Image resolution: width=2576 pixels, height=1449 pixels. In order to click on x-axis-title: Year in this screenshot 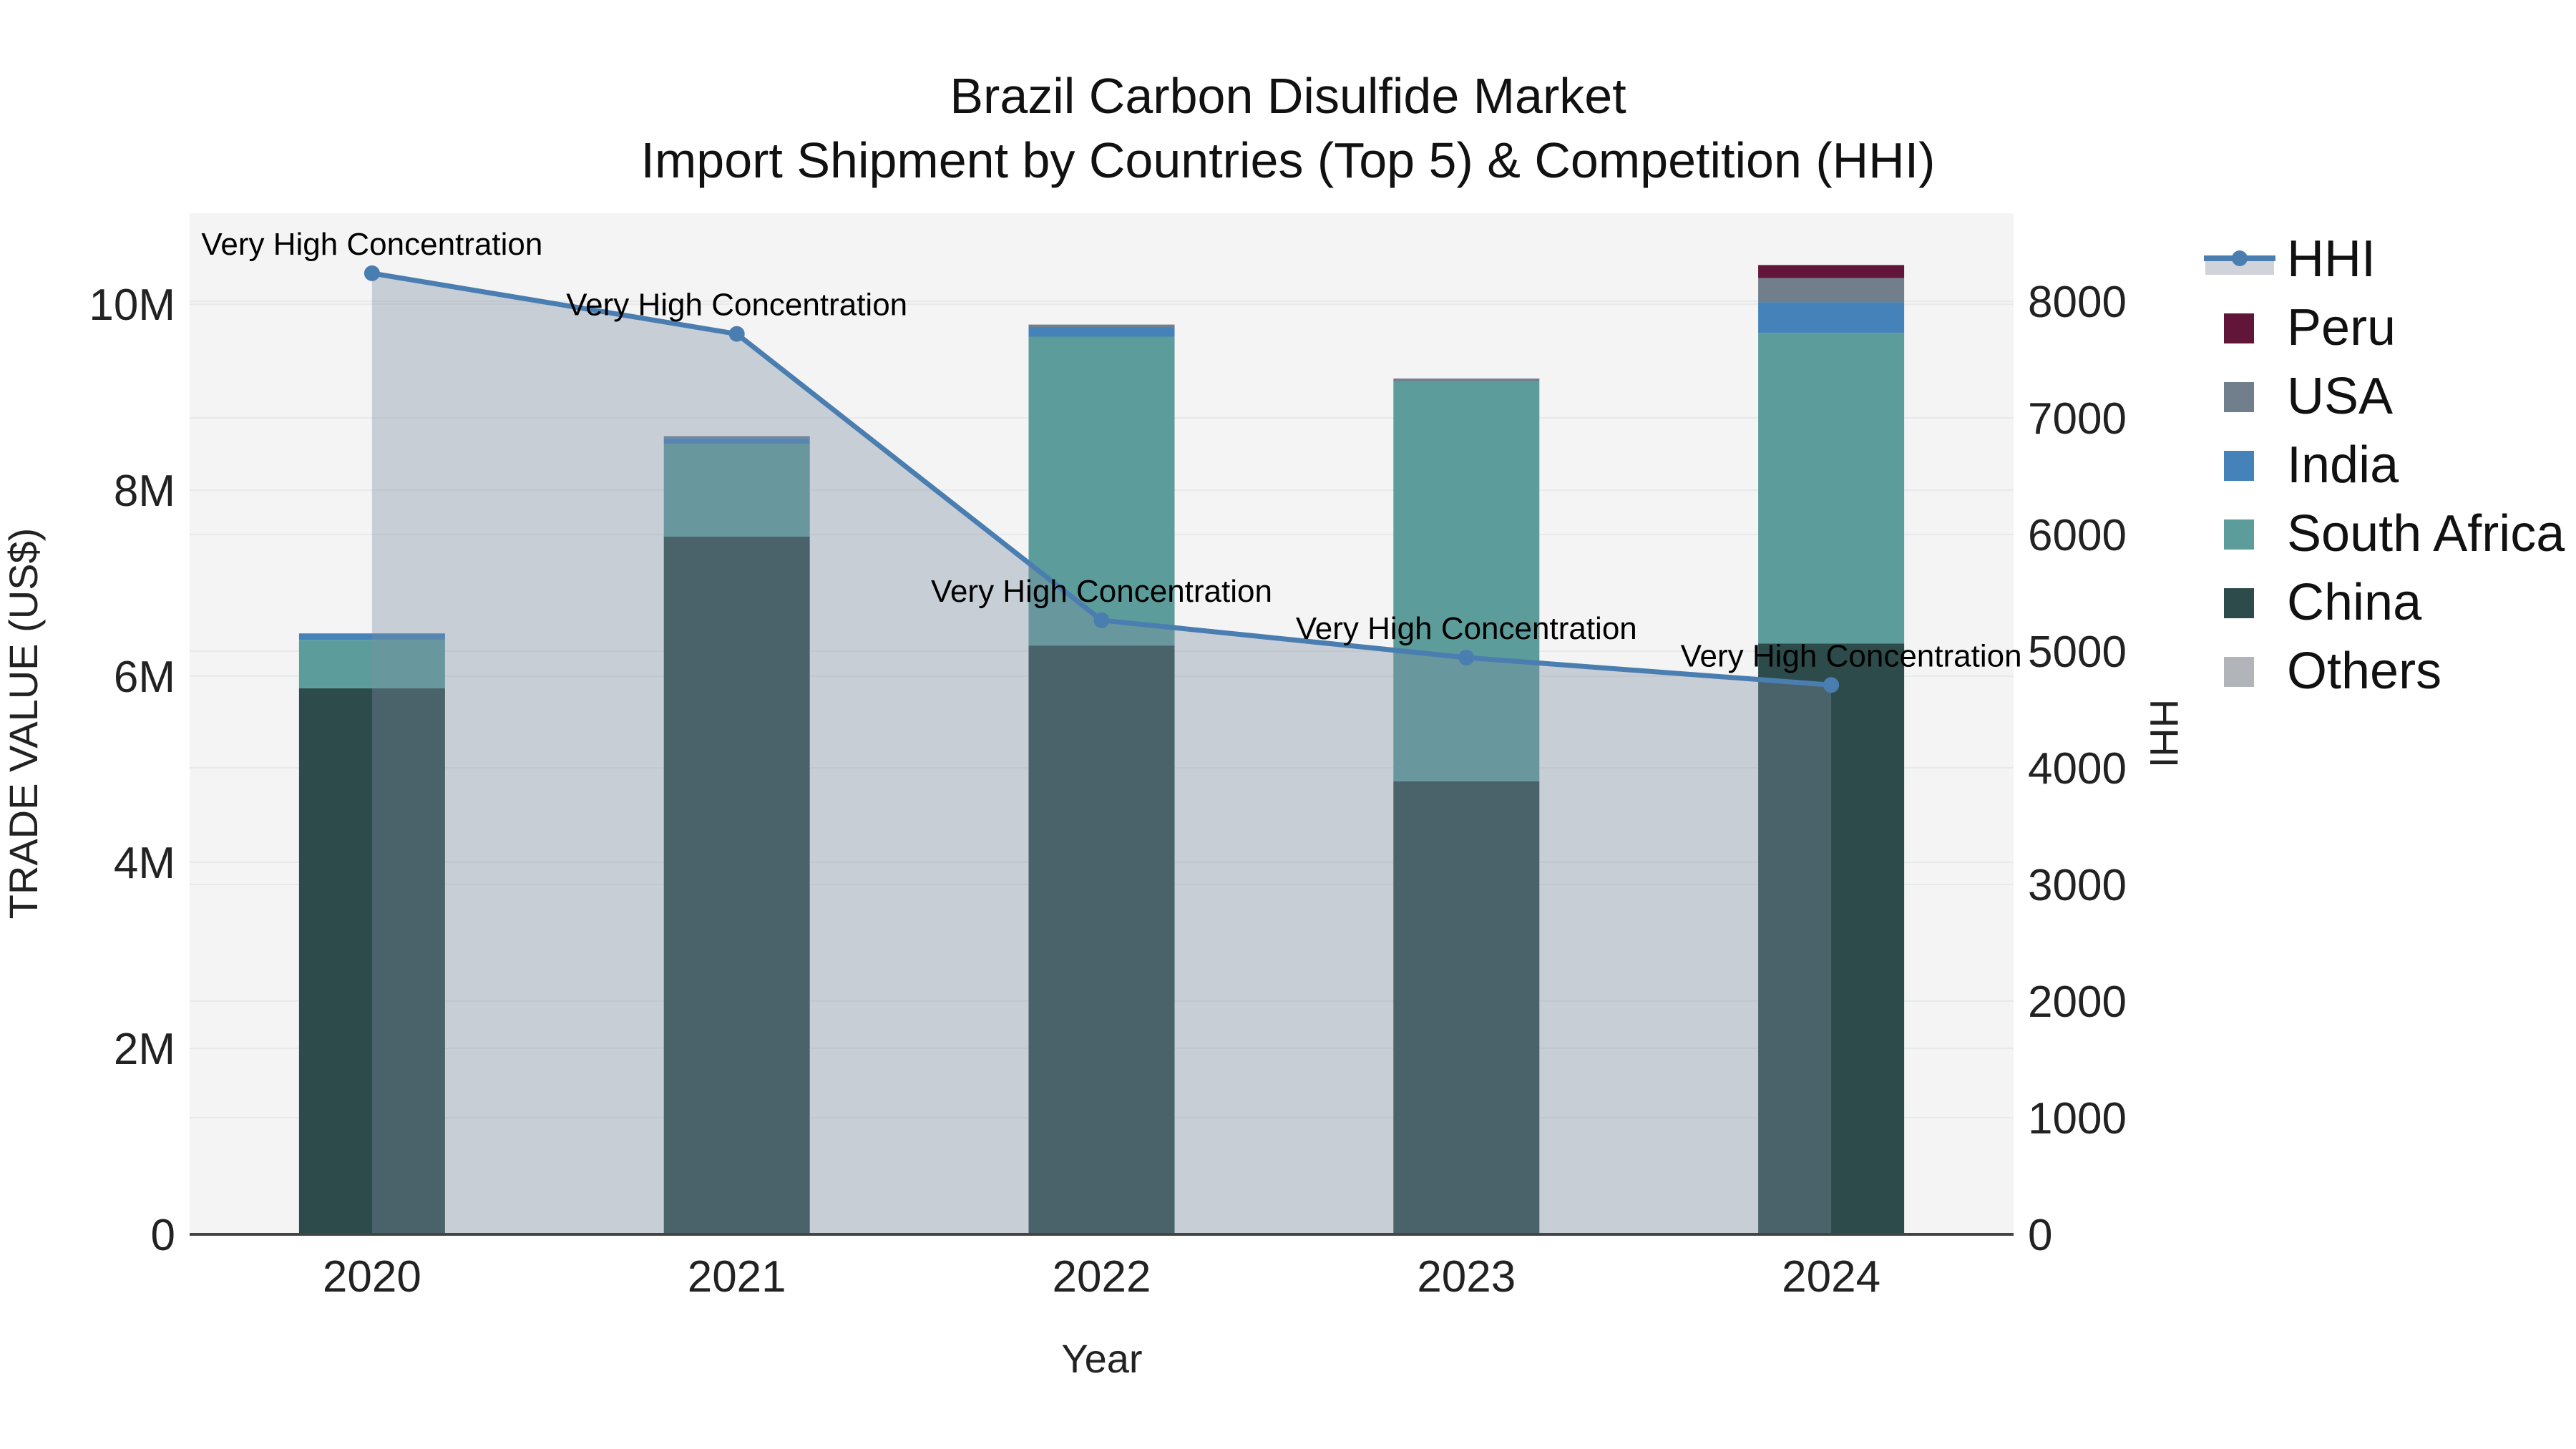, I will do `click(1101, 1358)`.